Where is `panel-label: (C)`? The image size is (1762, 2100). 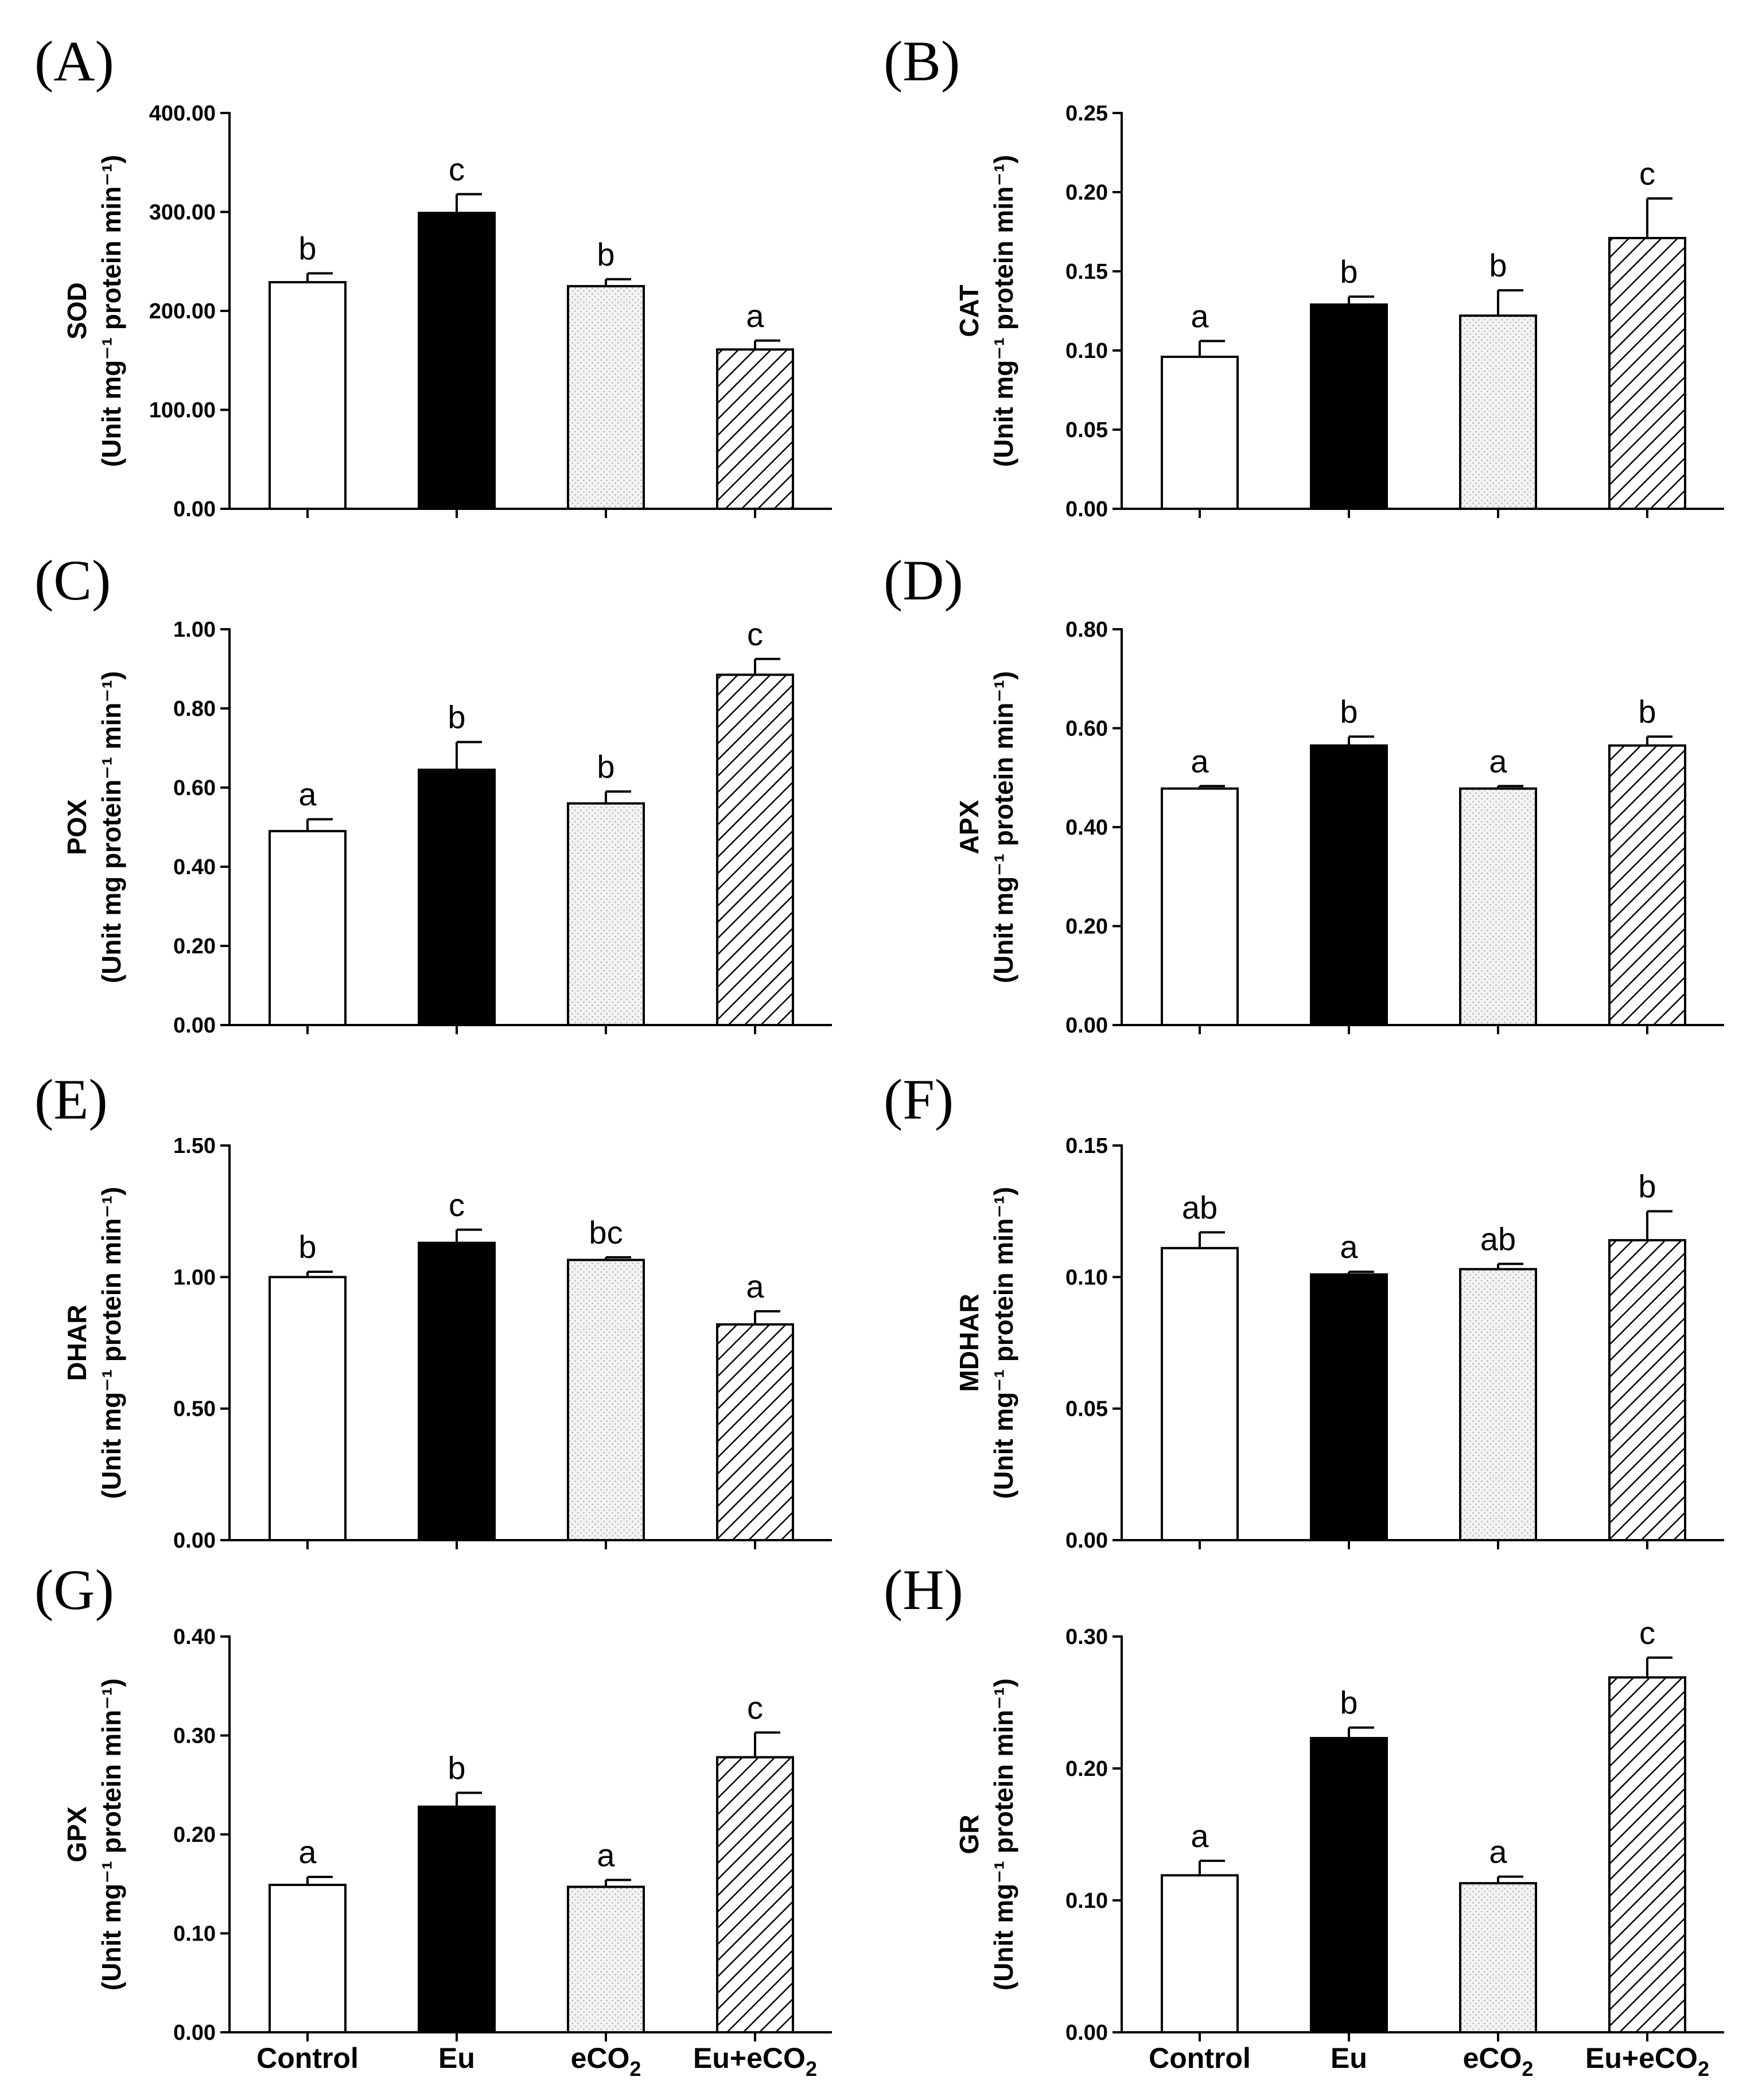
panel-label: (C) is located at coordinates (72, 580).